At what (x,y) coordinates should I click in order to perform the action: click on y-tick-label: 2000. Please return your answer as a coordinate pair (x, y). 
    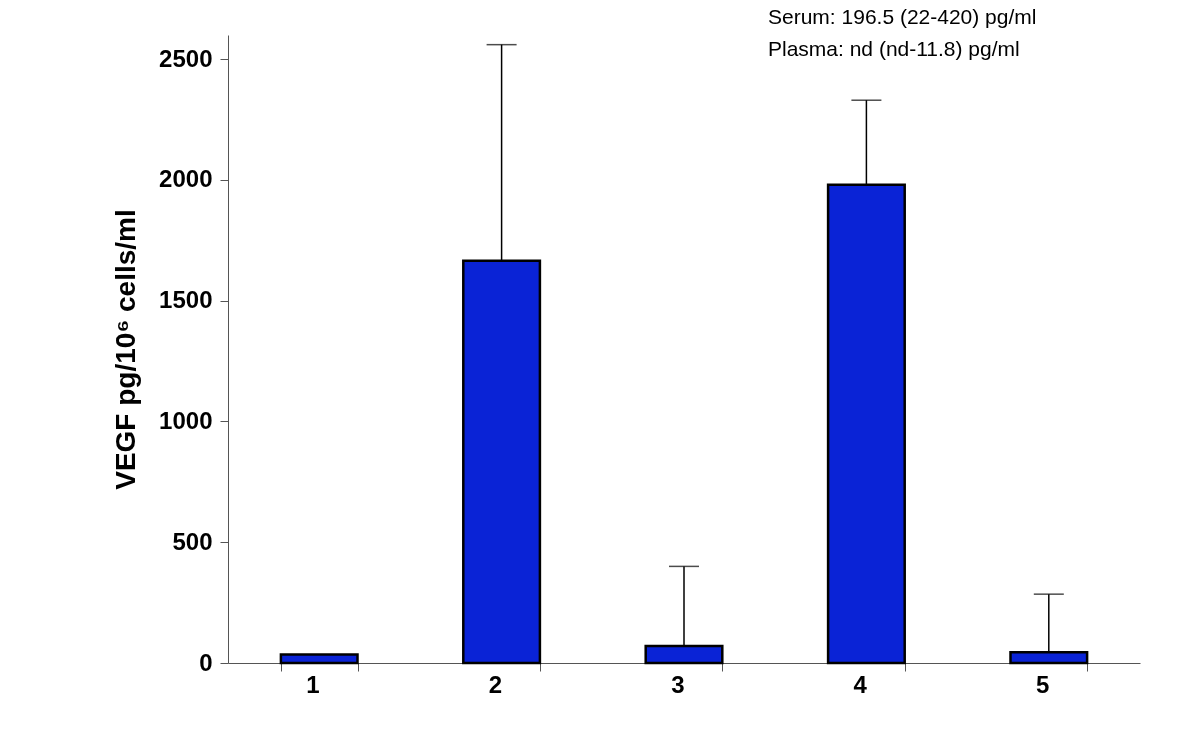
    Looking at the image, I should click on (186, 179).